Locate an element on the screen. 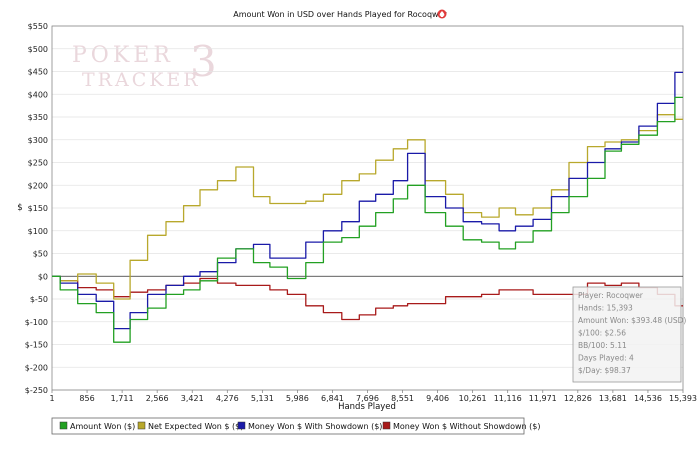 The width and height of the screenshot is (700, 456). x-axis-title: Hands Played is located at coordinates (367, 407).